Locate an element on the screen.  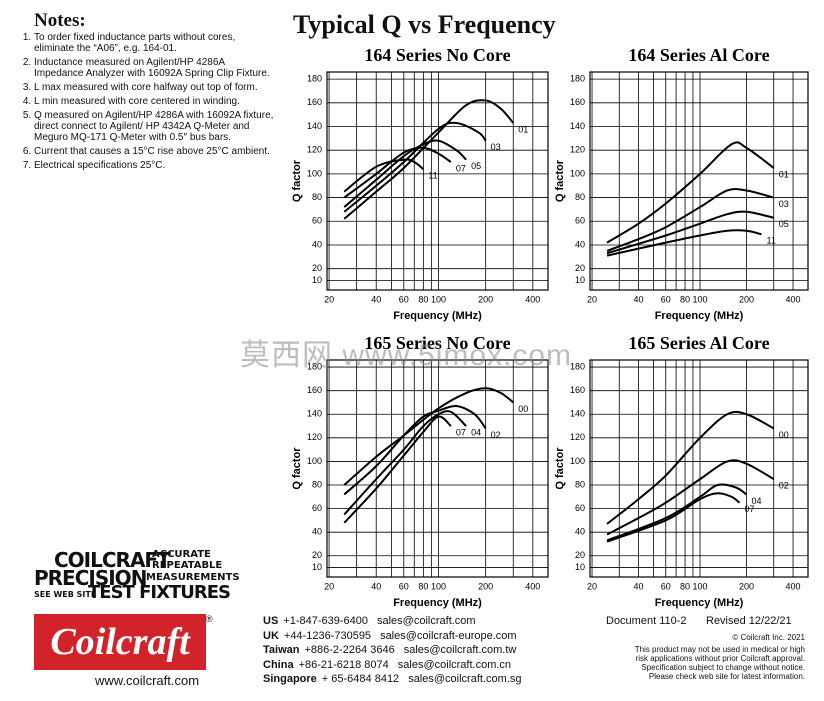
contact-phone: +86-21-6218 8074 is located at coordinates (343, 664).